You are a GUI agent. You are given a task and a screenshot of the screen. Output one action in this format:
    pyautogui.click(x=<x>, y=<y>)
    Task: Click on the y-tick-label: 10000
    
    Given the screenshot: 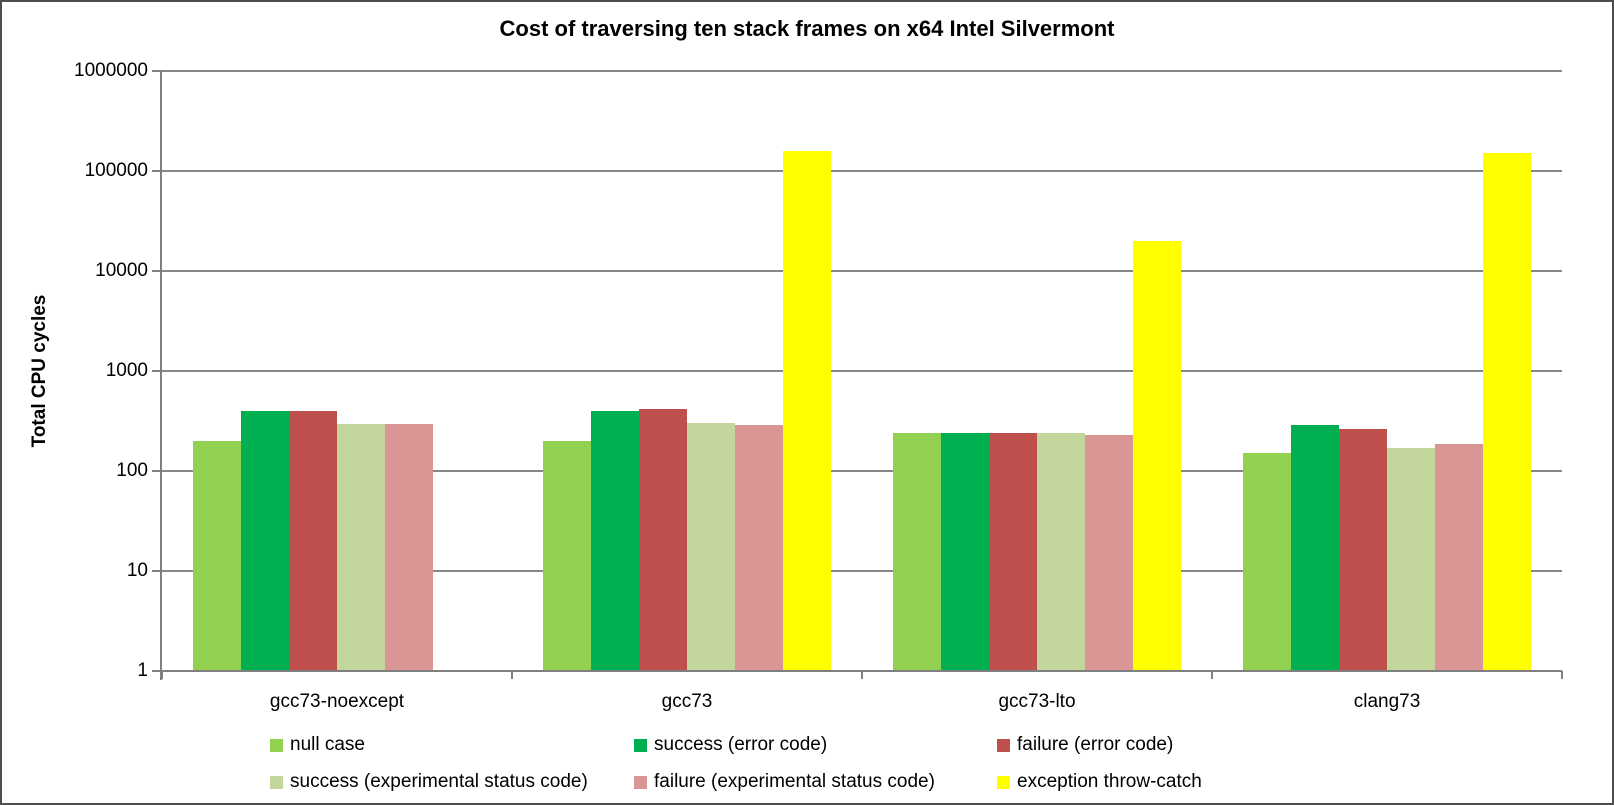 What is the action you would take?
    pyautogui.click(x=121, y=270)
    